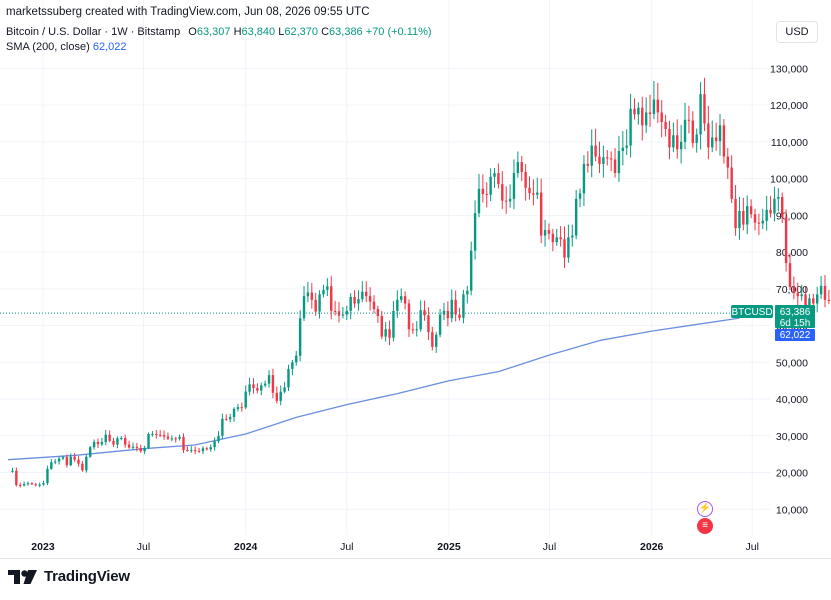 The height and width of the screenshot is (600, 831). I want to click on symbol-title: Bitcoin / U.S. Dollar · 1W · Bitstamp, so click(93, 32).